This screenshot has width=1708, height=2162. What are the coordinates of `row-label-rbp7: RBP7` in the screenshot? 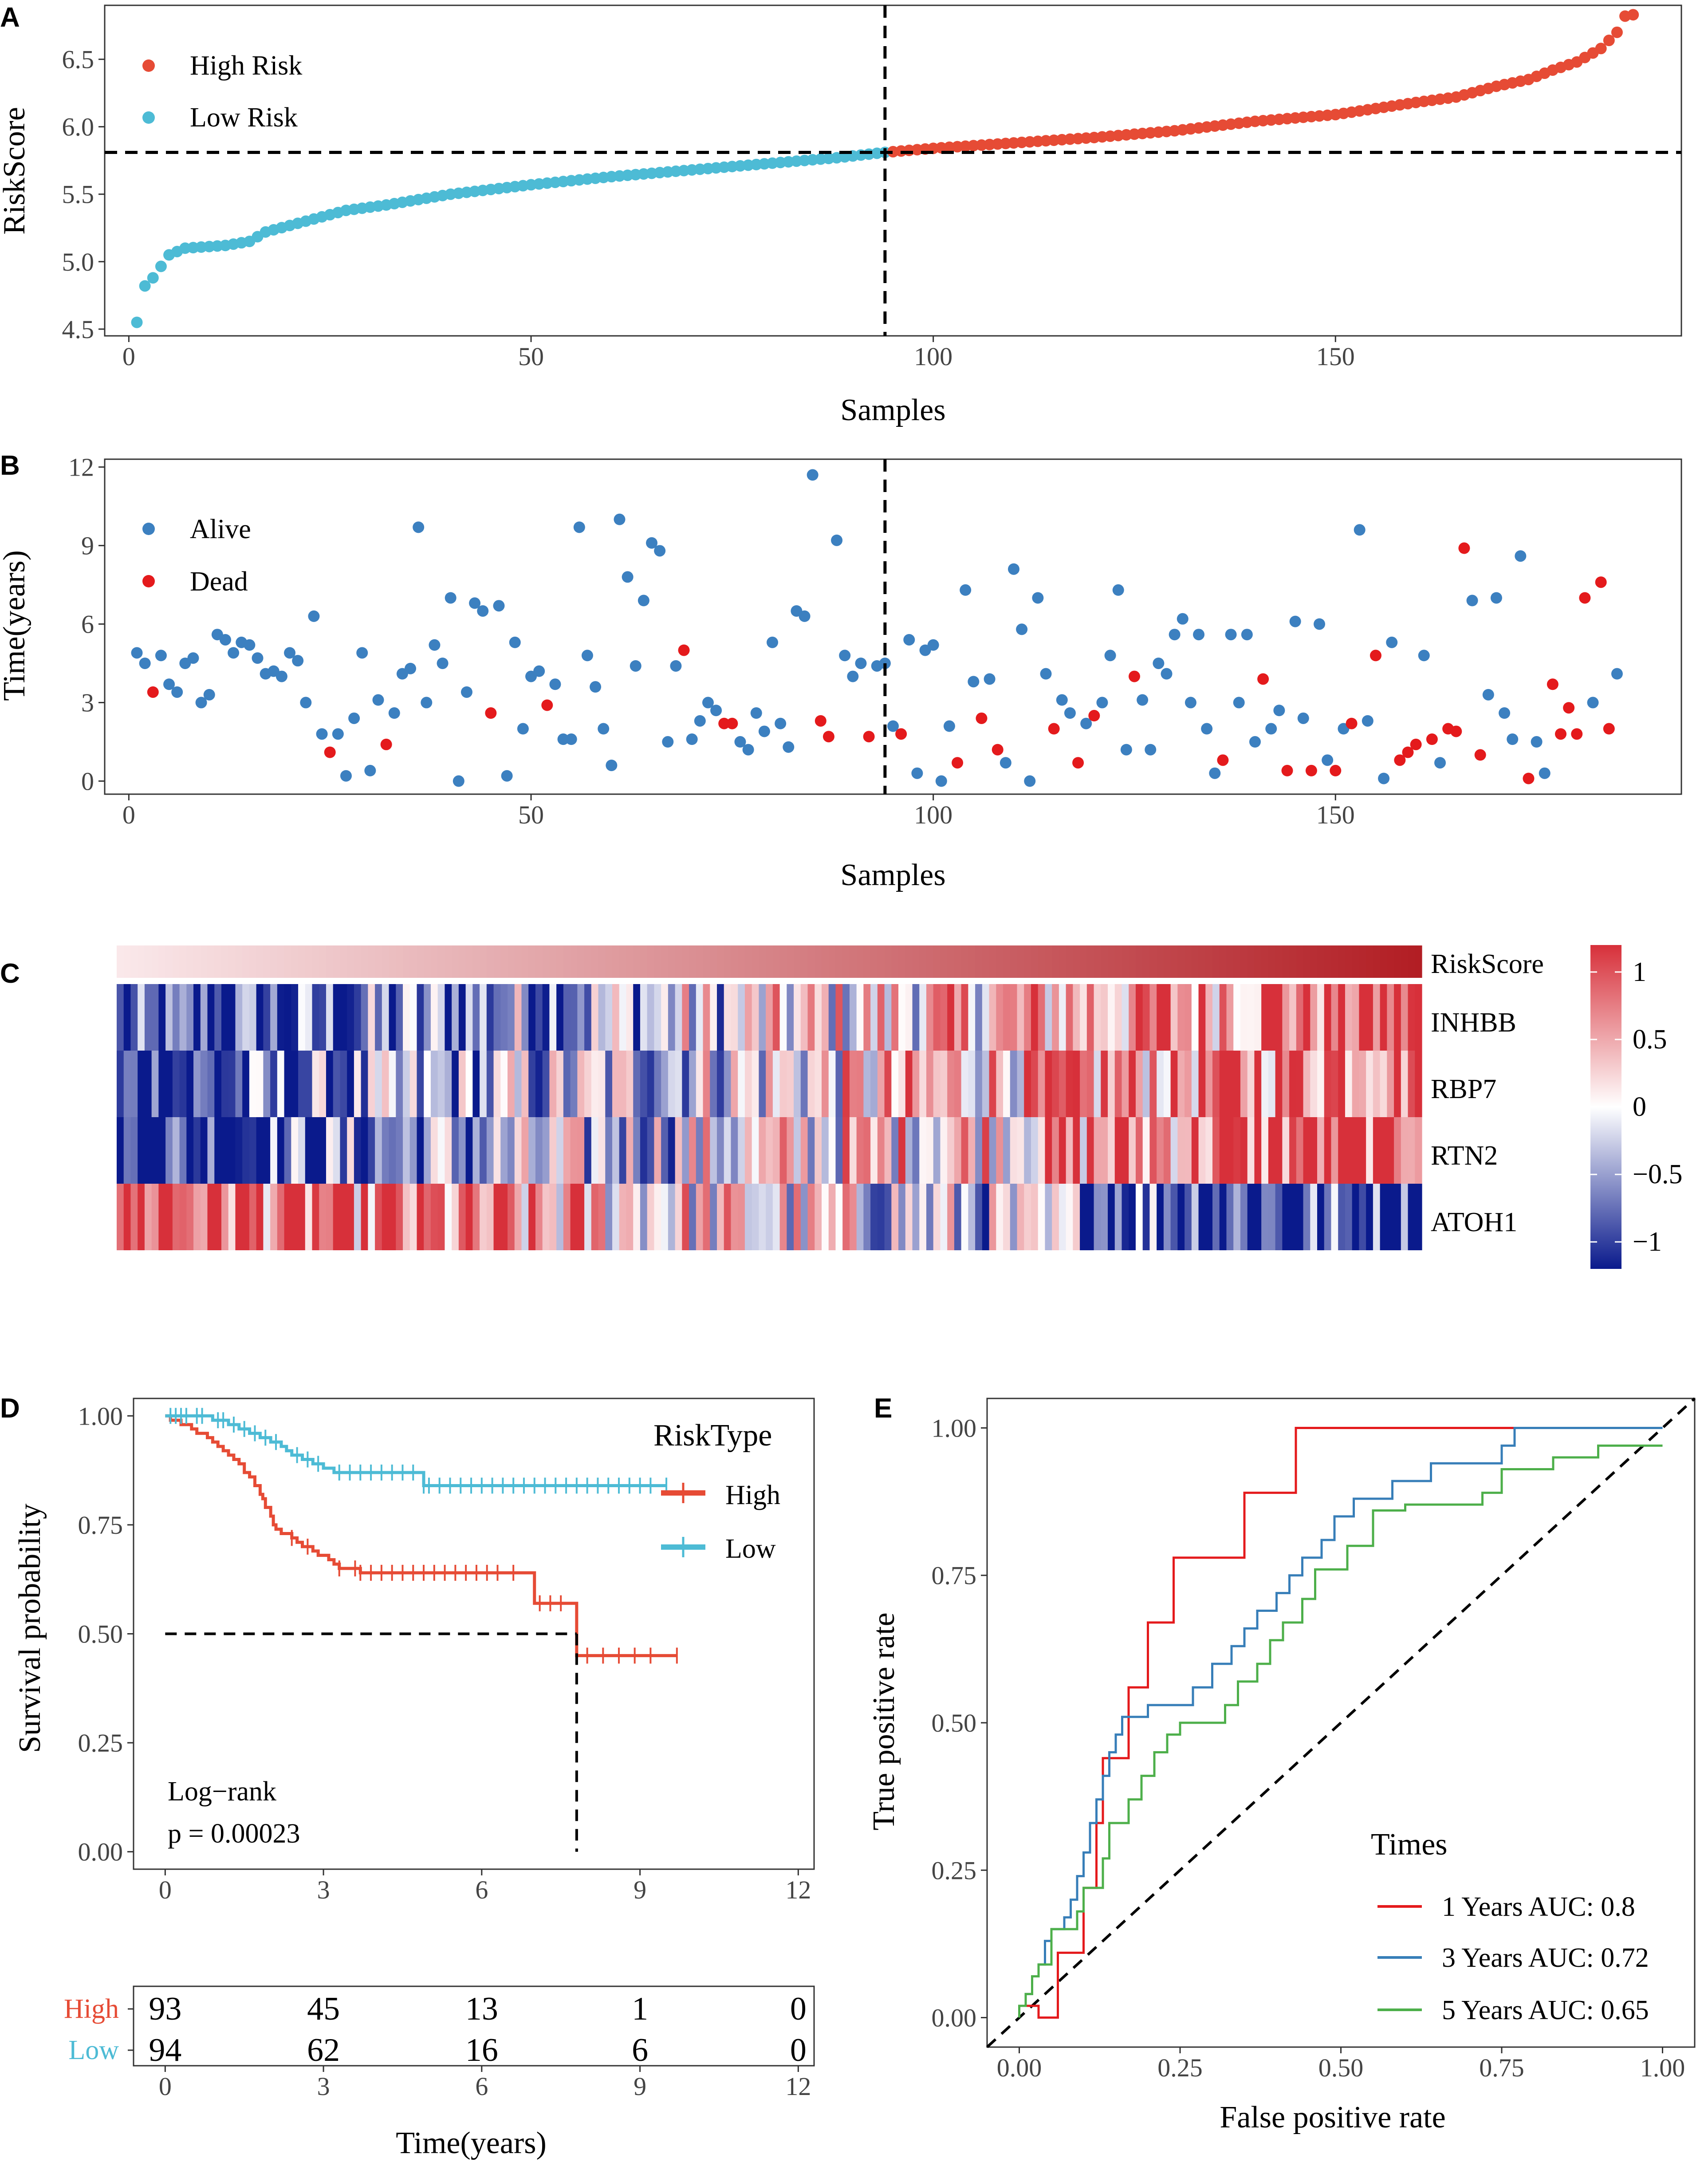 It's located at (1463, 1089).